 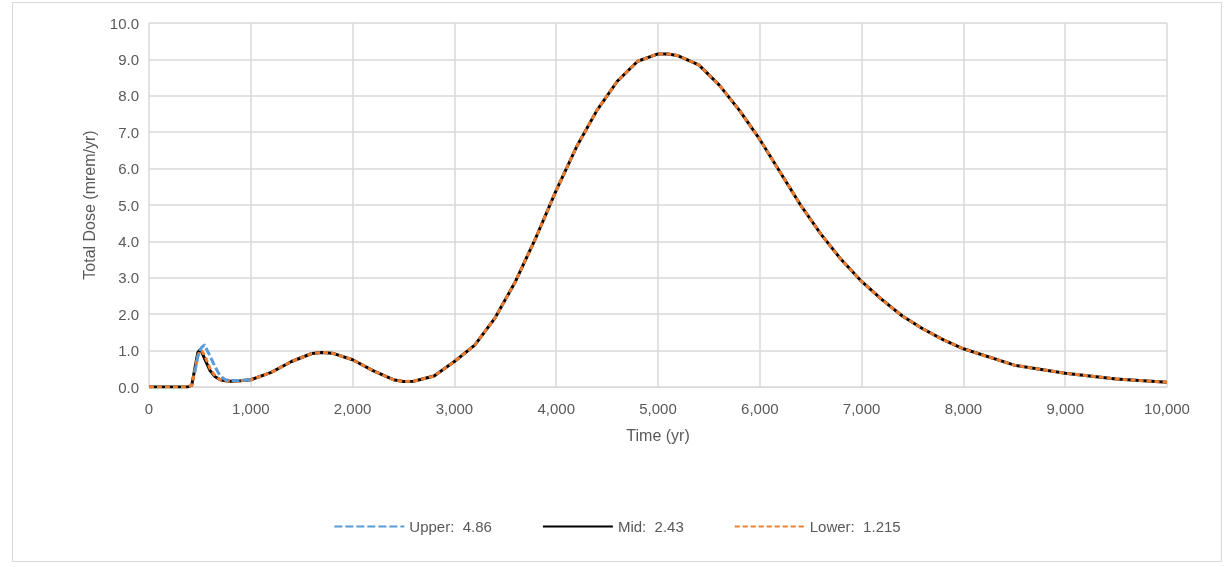 I want to click on x-tick-label: 6,000, so click(x=760, y=408).